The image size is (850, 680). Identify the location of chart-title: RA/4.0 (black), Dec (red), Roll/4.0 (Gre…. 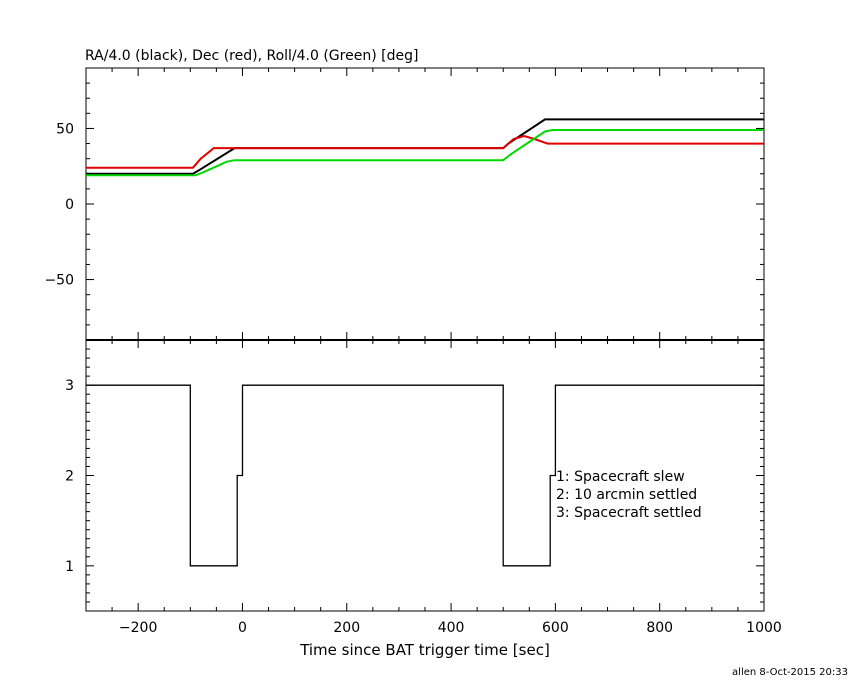
(251, 56).